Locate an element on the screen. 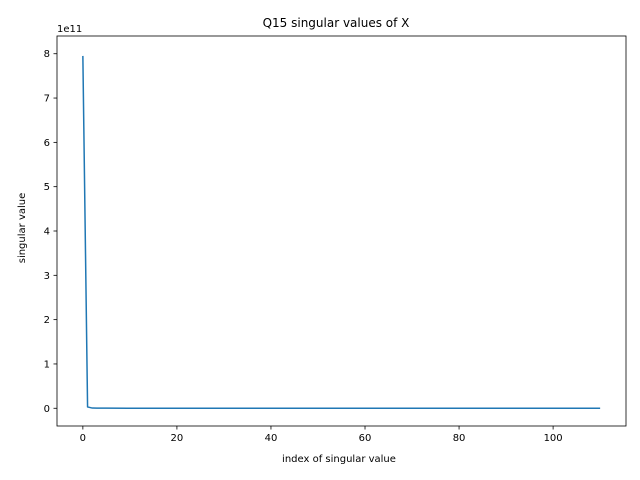 The image size is (640, 480). y-tick-label: 6 is located at coordinates (47, 143).